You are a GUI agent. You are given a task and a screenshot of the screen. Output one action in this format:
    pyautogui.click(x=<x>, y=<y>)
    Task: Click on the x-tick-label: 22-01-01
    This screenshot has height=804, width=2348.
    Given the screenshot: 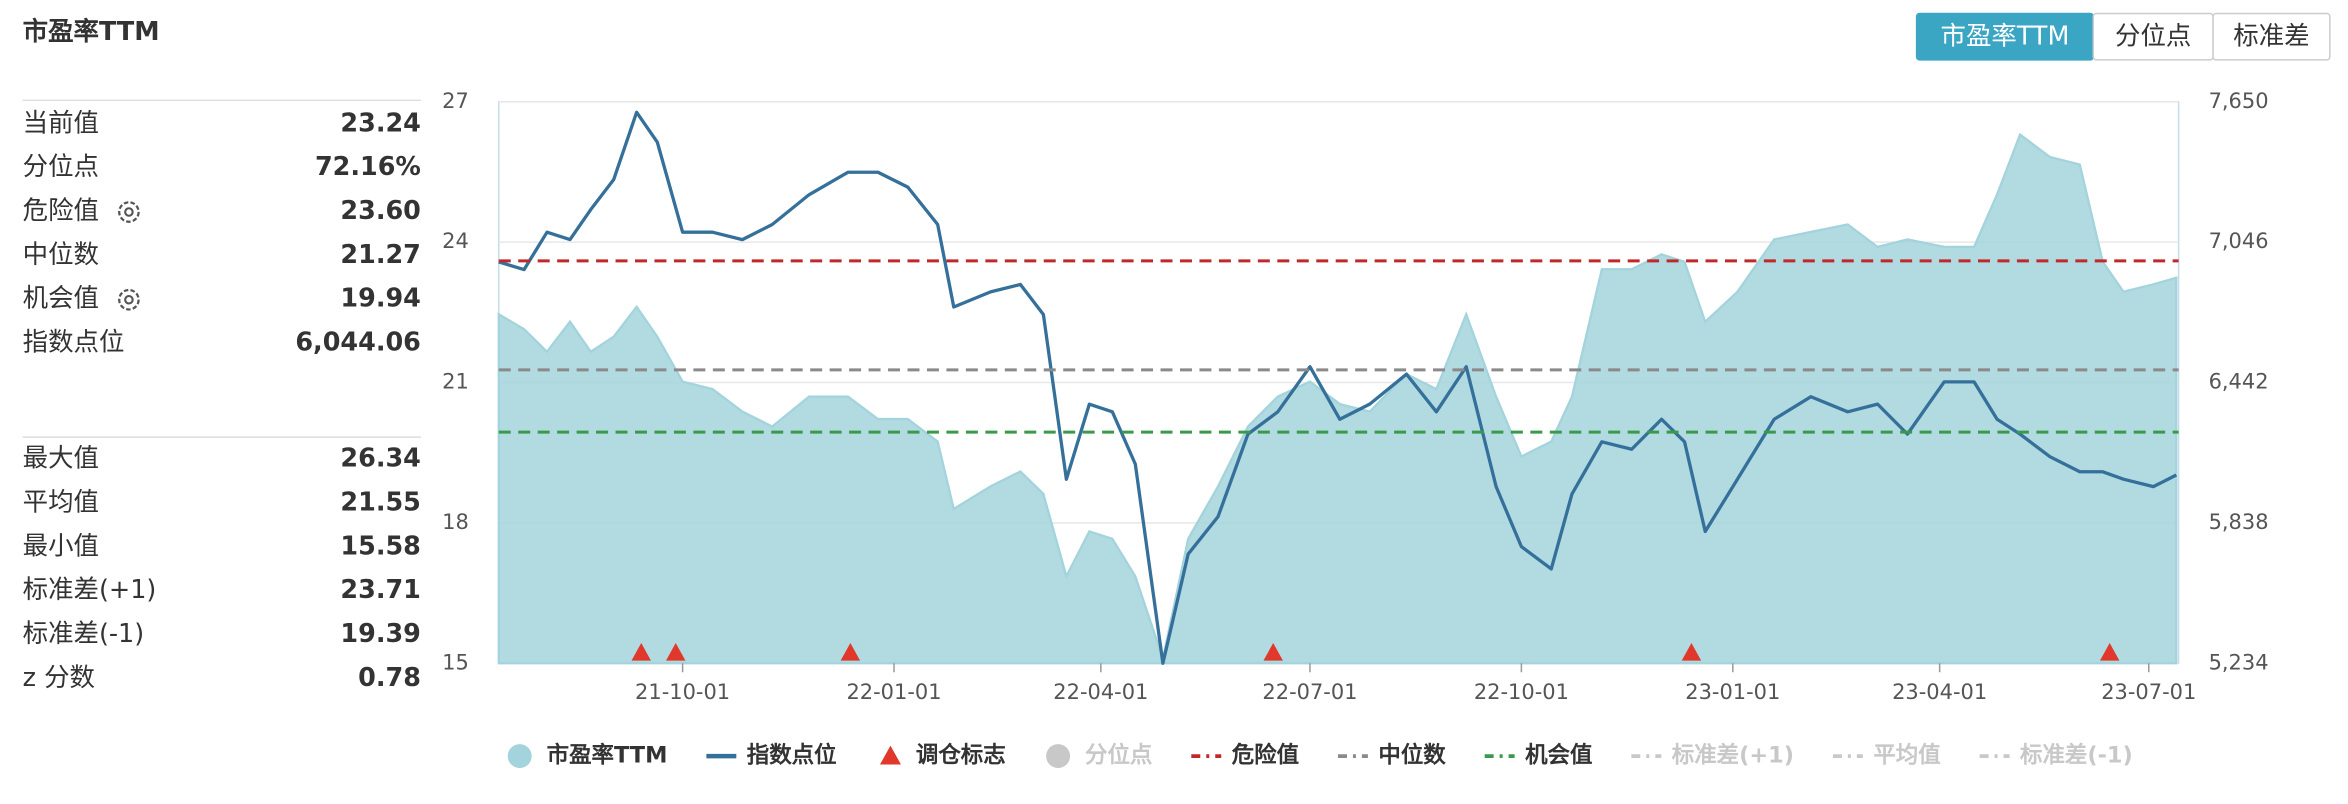 What is the action you would take?
    pyautogui.click(x=893, y=692)
    